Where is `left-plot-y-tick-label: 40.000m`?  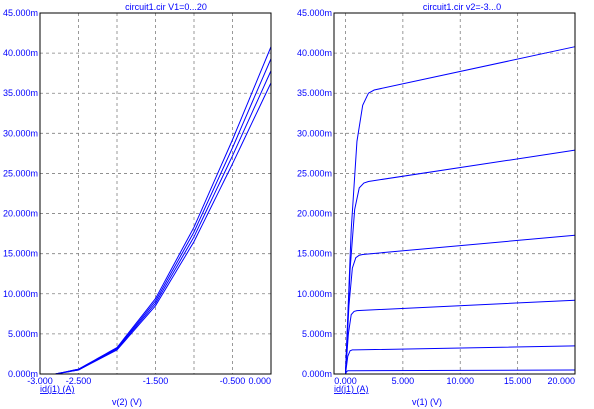 left-plot-y-tick-label: 40.000m is located at coordinates (20, 53).